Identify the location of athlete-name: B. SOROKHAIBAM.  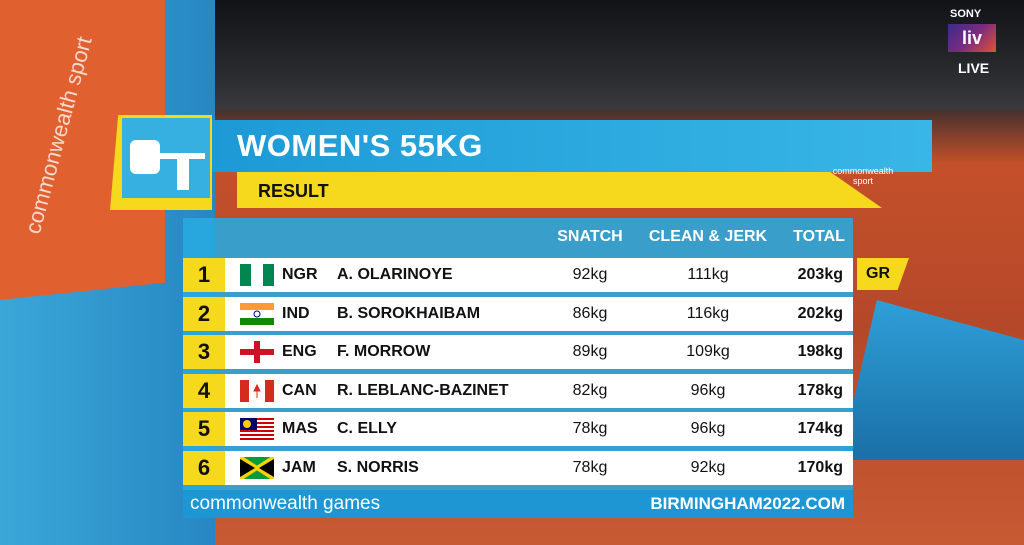
(409, 313).